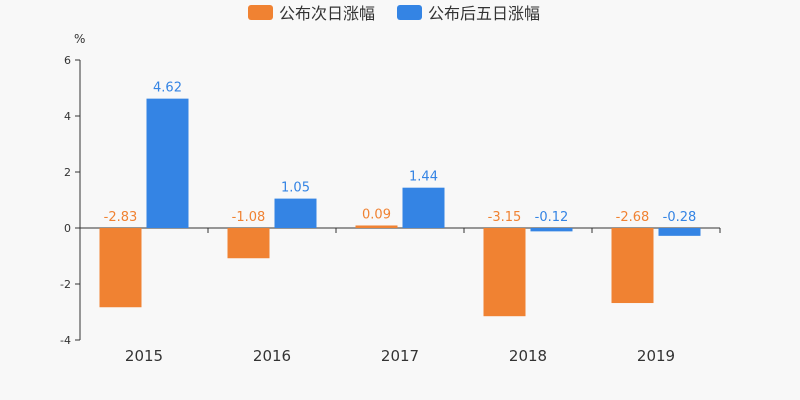 The height and width of the screenshot is (400, 800). What do you see at coordinates (249, 217) in the screenshot?
I see `data-label: -1.08` at bounding box center [249, 217].